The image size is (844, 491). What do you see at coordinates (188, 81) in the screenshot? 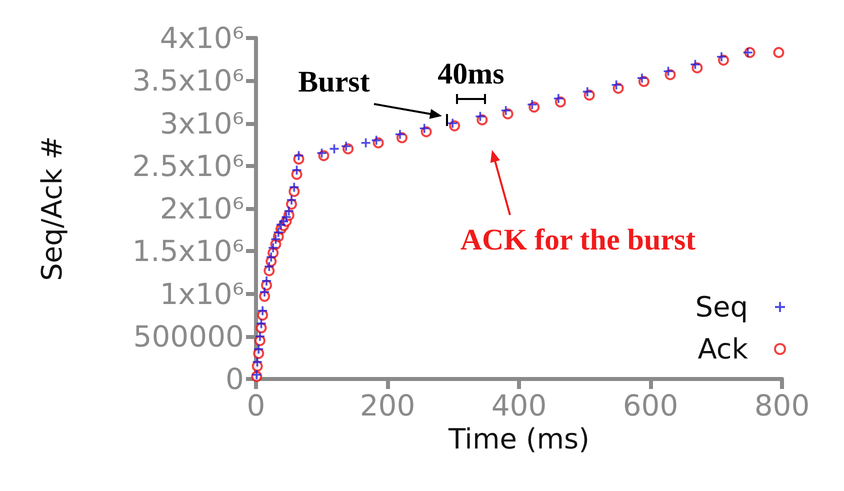
I see `y-tick-label: 3.5x10⁶` at bounding box center [188, 81].